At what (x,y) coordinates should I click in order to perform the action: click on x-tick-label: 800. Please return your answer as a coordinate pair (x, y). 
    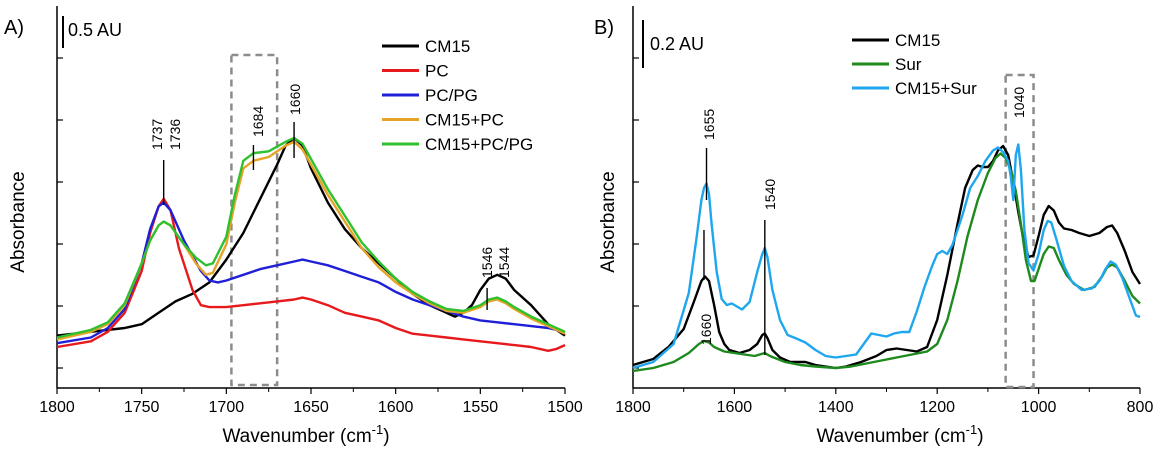
    Looking at the image, I should click on (1140, 407).